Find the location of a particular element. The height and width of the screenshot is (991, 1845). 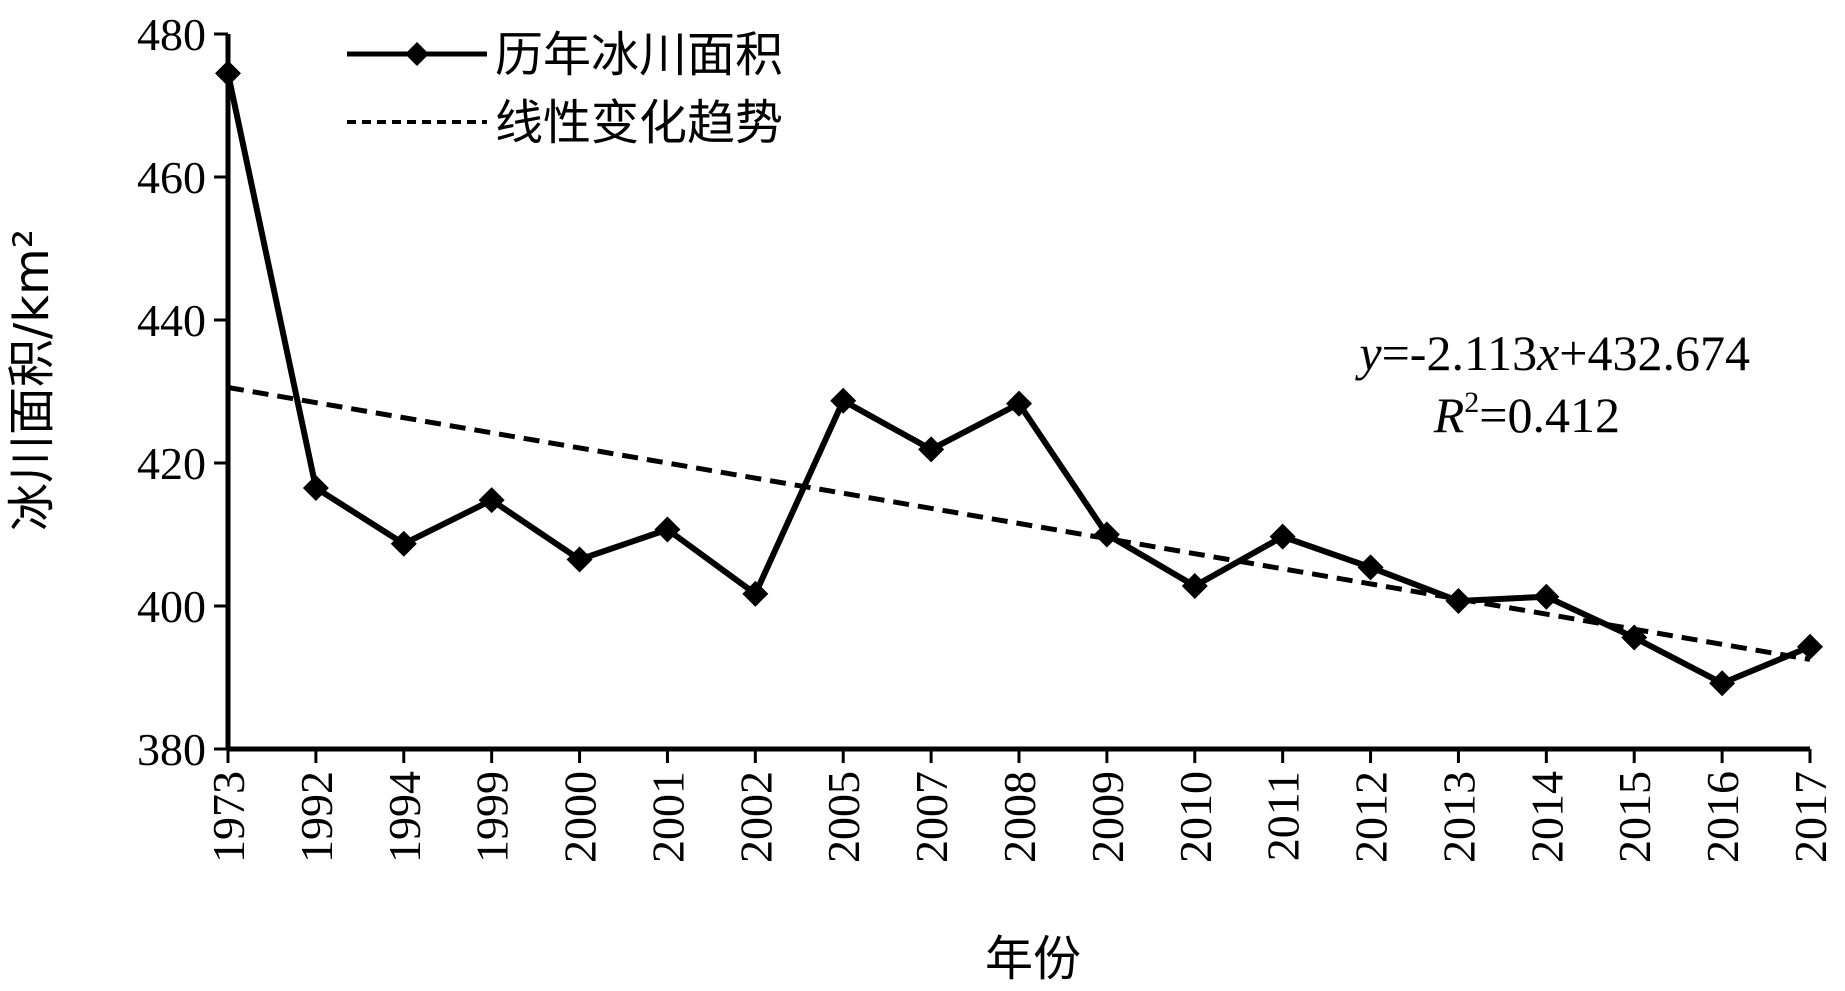

equation-slope: =-2.113 is located at coordinates (1460, 353).